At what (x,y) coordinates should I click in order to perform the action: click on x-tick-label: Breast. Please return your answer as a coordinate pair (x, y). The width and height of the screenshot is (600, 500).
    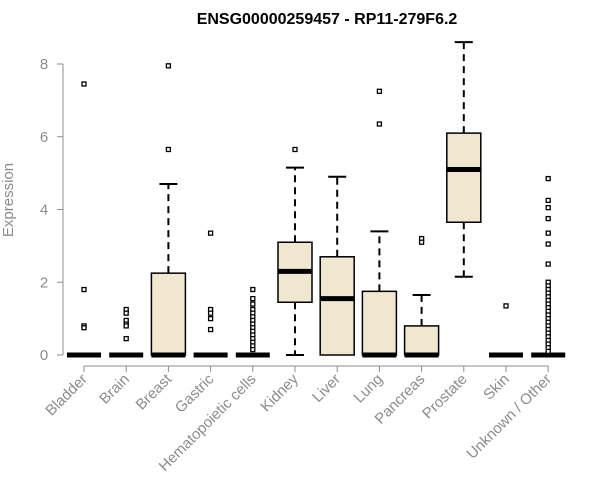
    Looking at the image, I should click on (154, 391).